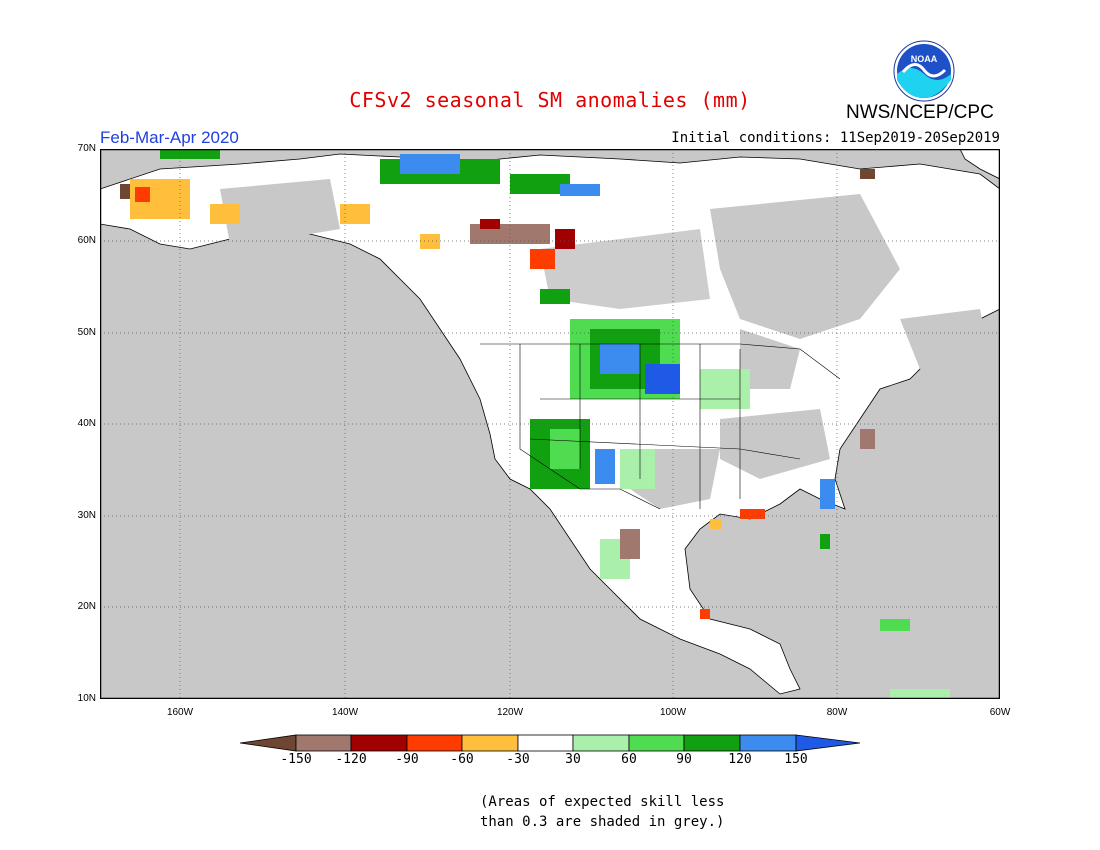 The width and height of the screenshot is (1100, 850). Describe the element at coordinates (86, 606) in the screenshot. I see `lat-label-20n: 20N` at that location.